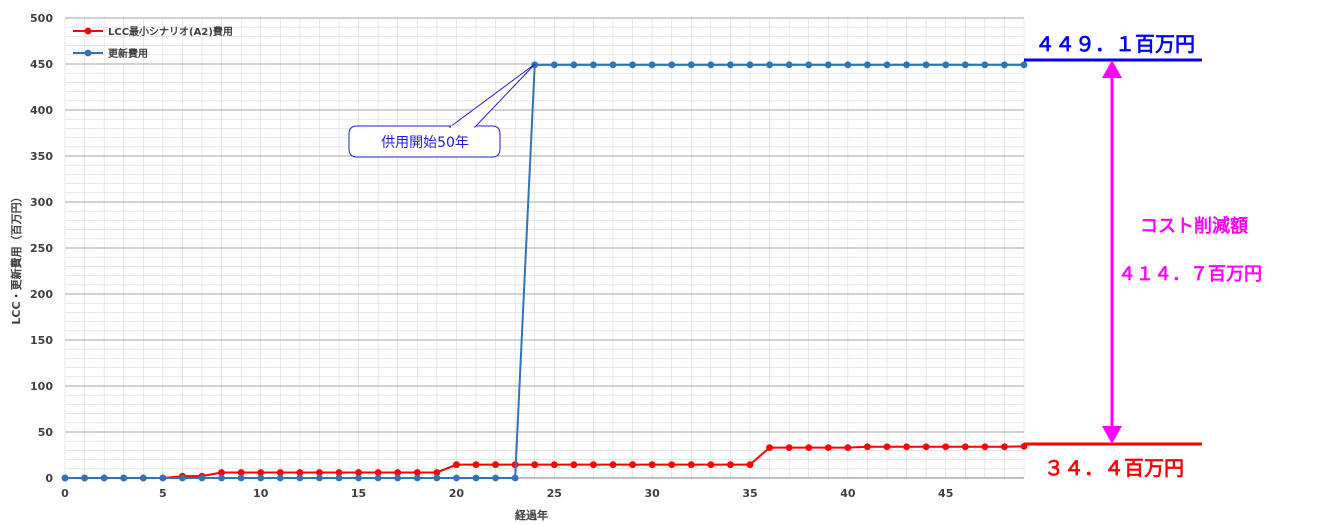 The width and height of the screenshot is (1324, 524). I want to click on y-tick-label: 100, so click(41, 386).